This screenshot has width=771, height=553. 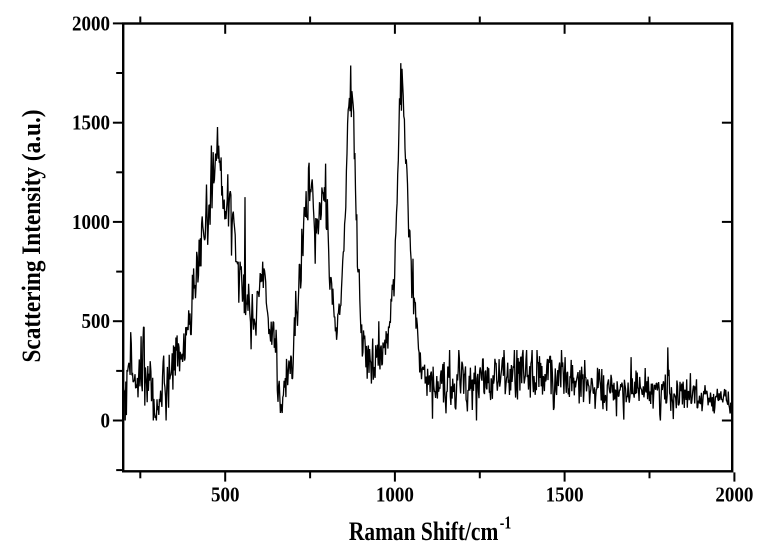 I want to click on svg-text: Scattering Intensity (a.u.), so click(x=31, y=235).